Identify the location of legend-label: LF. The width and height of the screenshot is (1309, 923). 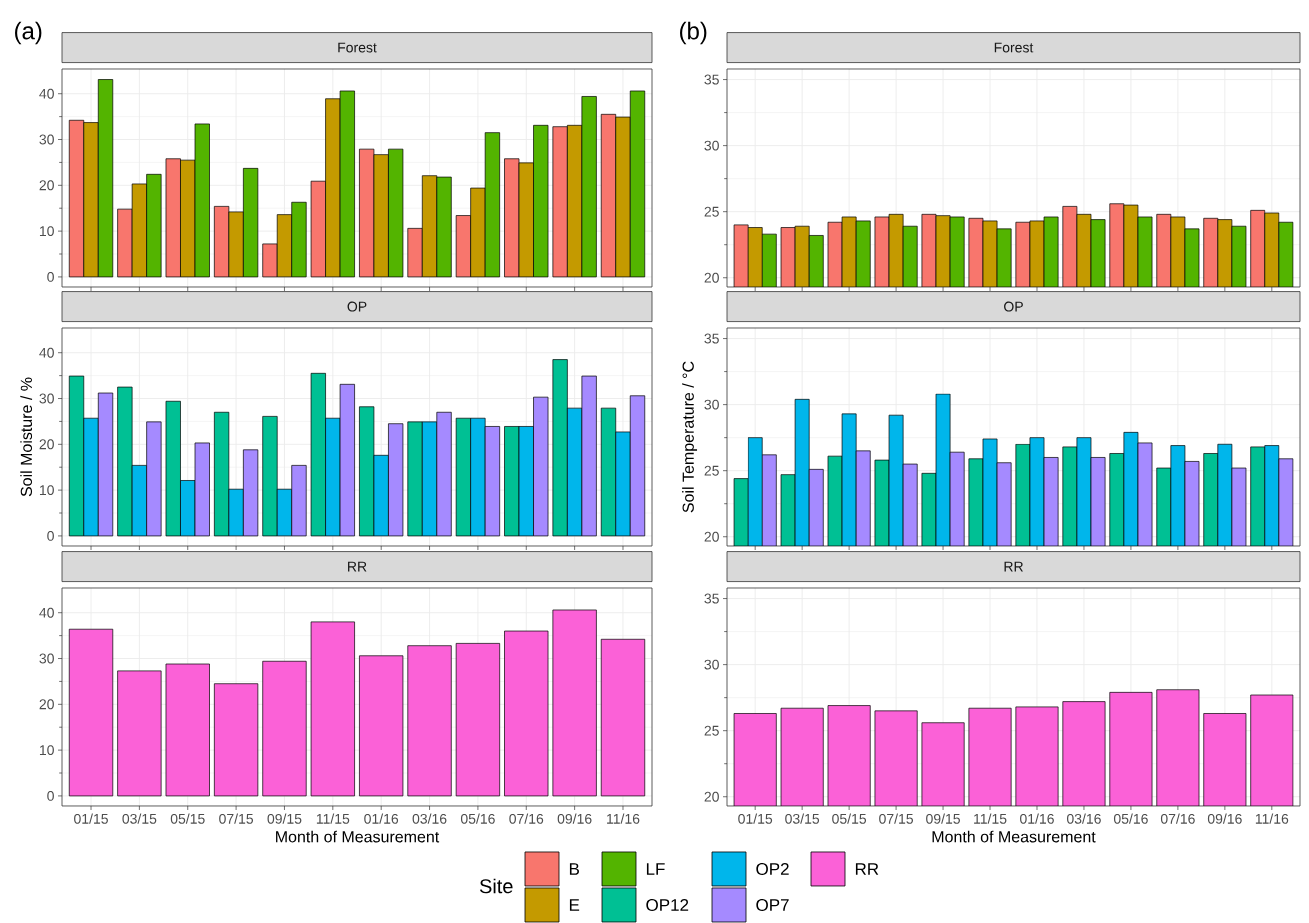
(655, 869).